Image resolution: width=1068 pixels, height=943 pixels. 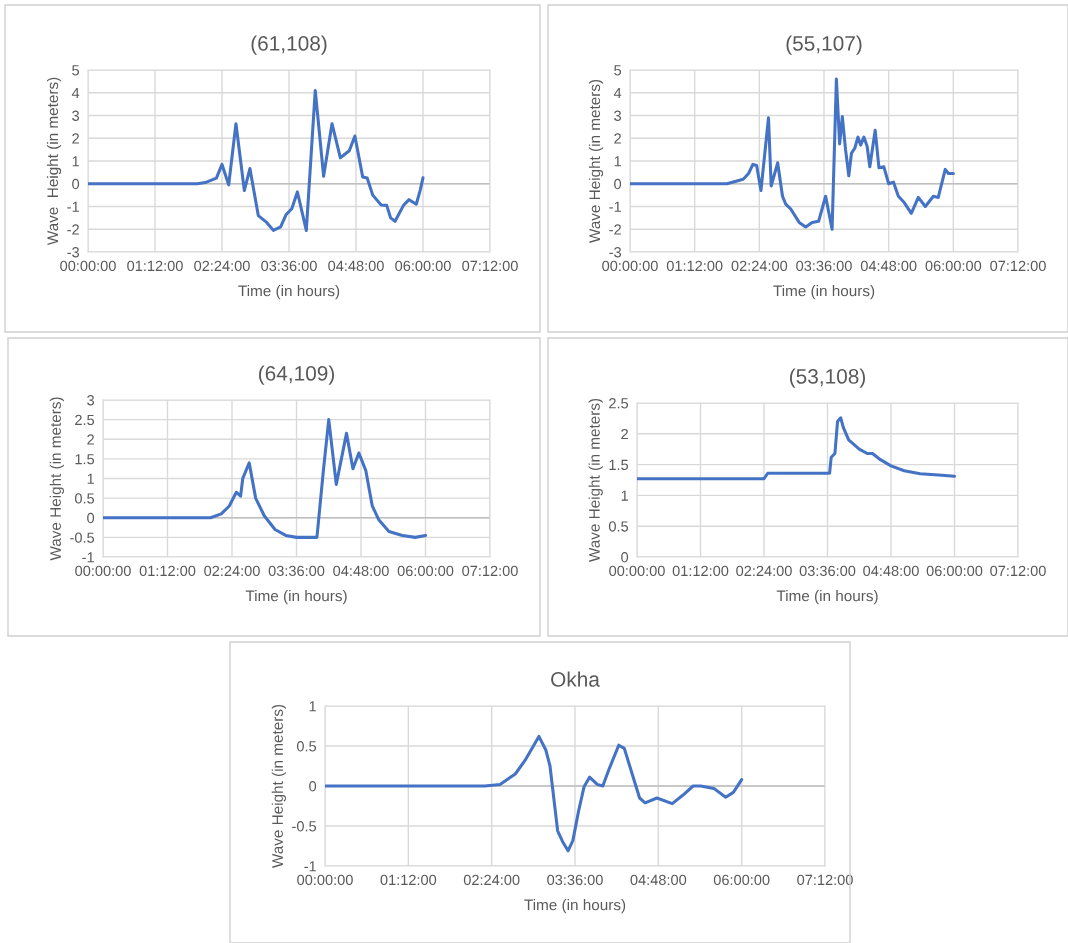 I want to click on chart-title: (61,108), so click(x=289, y=45).